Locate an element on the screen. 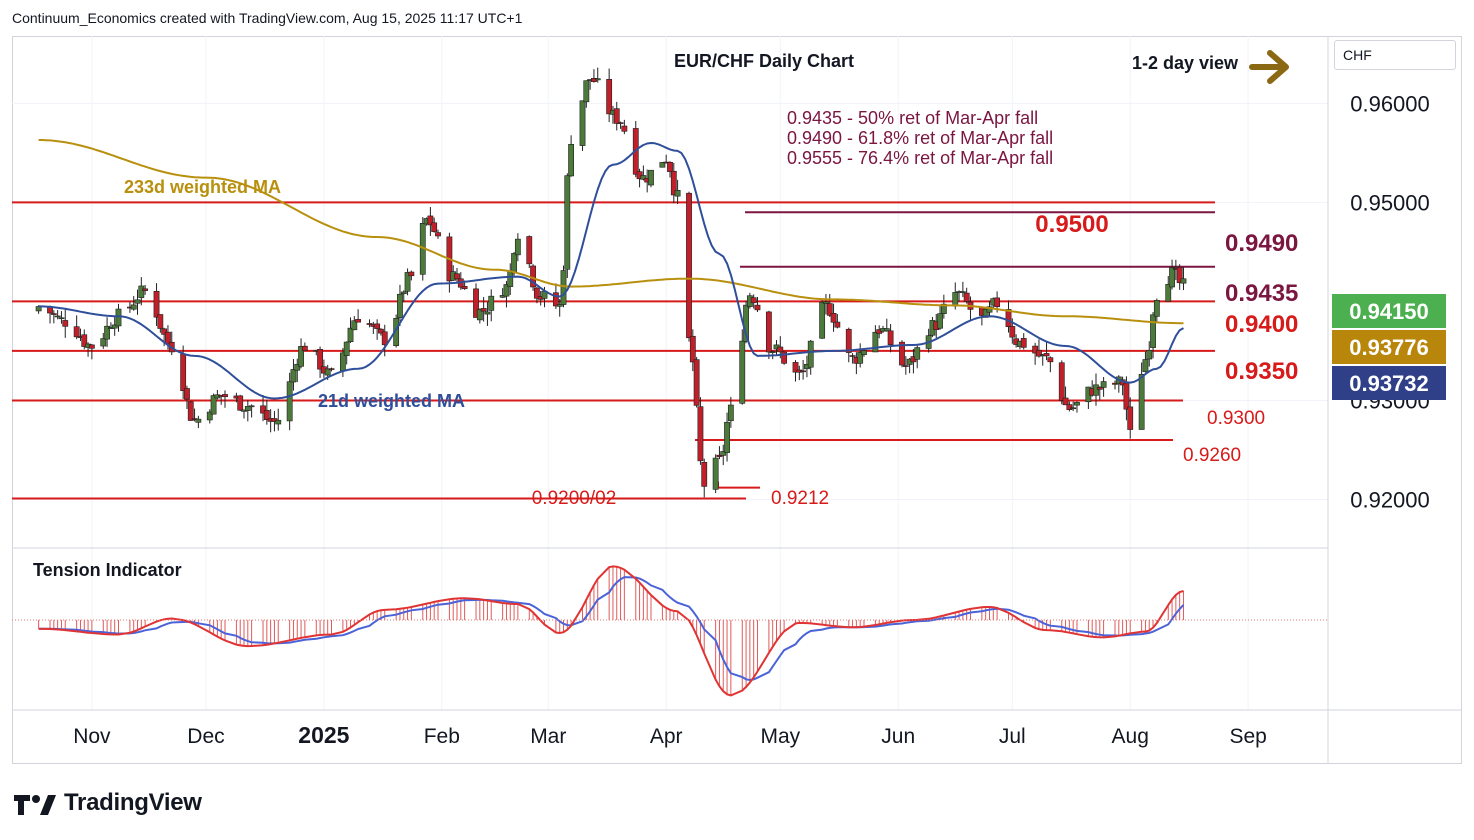 The width and height of the screenshot is (1474, 840). x-tick-label: Sep is located at coordinates (1247, 736).